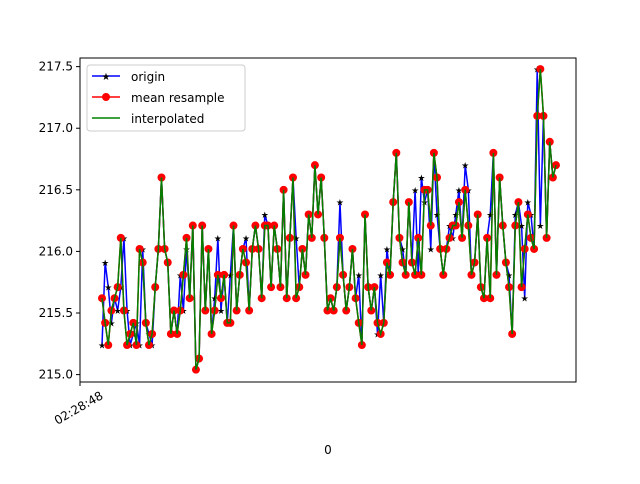 This screenshot has height=484, width=640. What do you see at coordinates (328, 450) in the screenshot?
I see `x-axis-label: 0` at bounding box center [328, 450].